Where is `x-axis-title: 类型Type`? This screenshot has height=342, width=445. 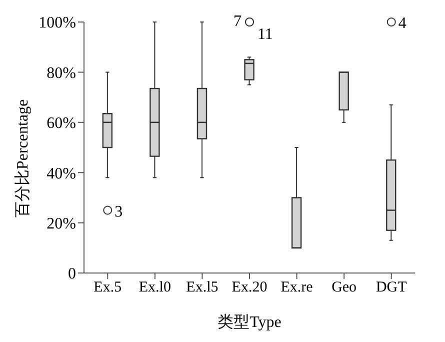
x-axis-title: 类型Type is located at coordinates (250, 322).